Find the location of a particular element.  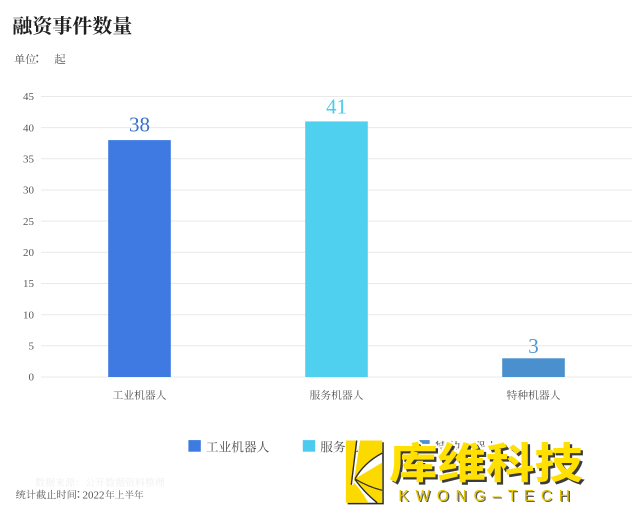

svg-text: 38 is located at coordinates (139, 125).